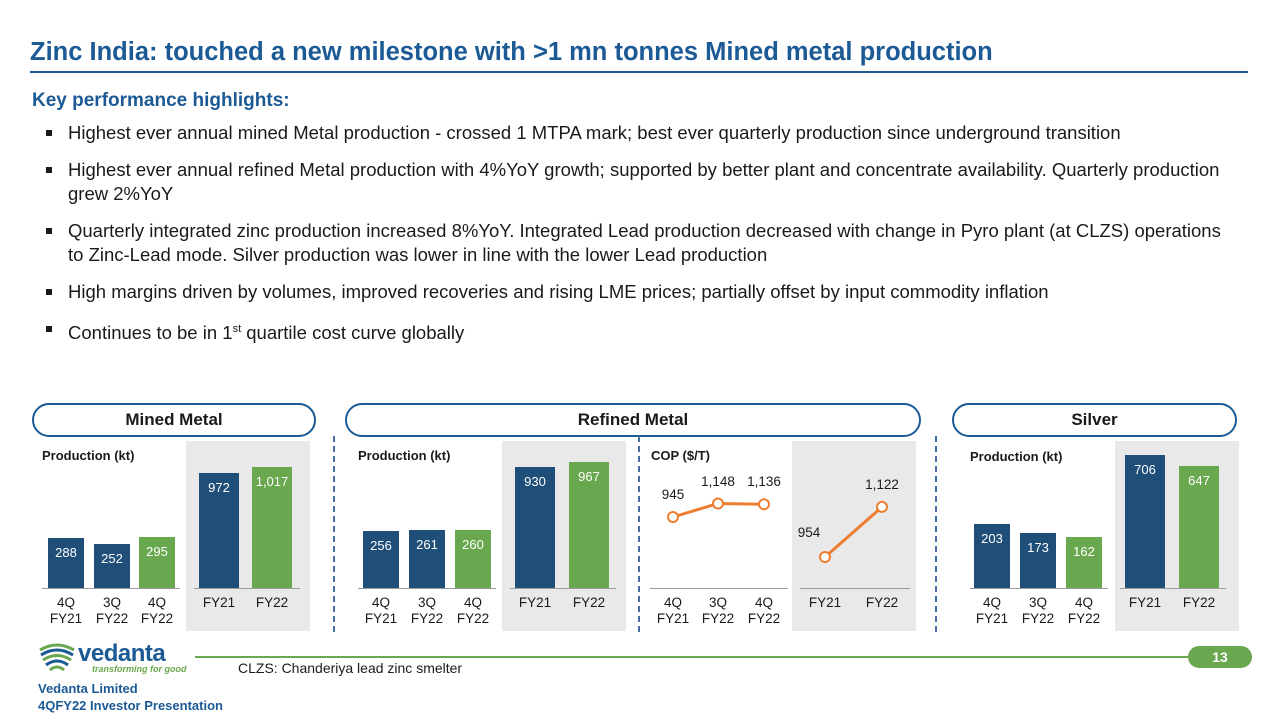  I want to click on mined_q-tick-part: 3Q, so click(111, 602).